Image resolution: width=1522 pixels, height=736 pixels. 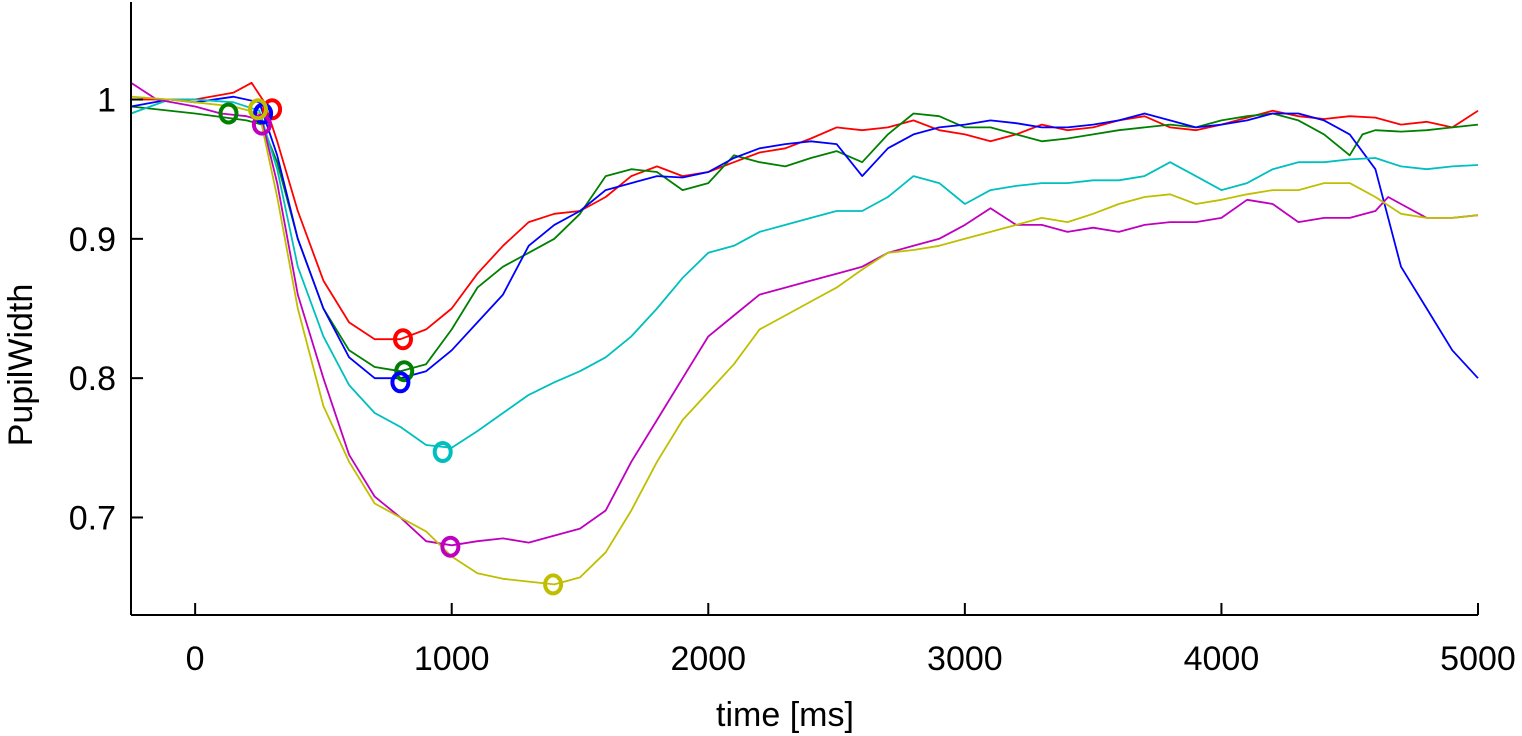 What do you see at coordinates (1222, 659) in the screenshot?
I see `x-tick-label-4: 4000` at bounding box center [1222, 659].